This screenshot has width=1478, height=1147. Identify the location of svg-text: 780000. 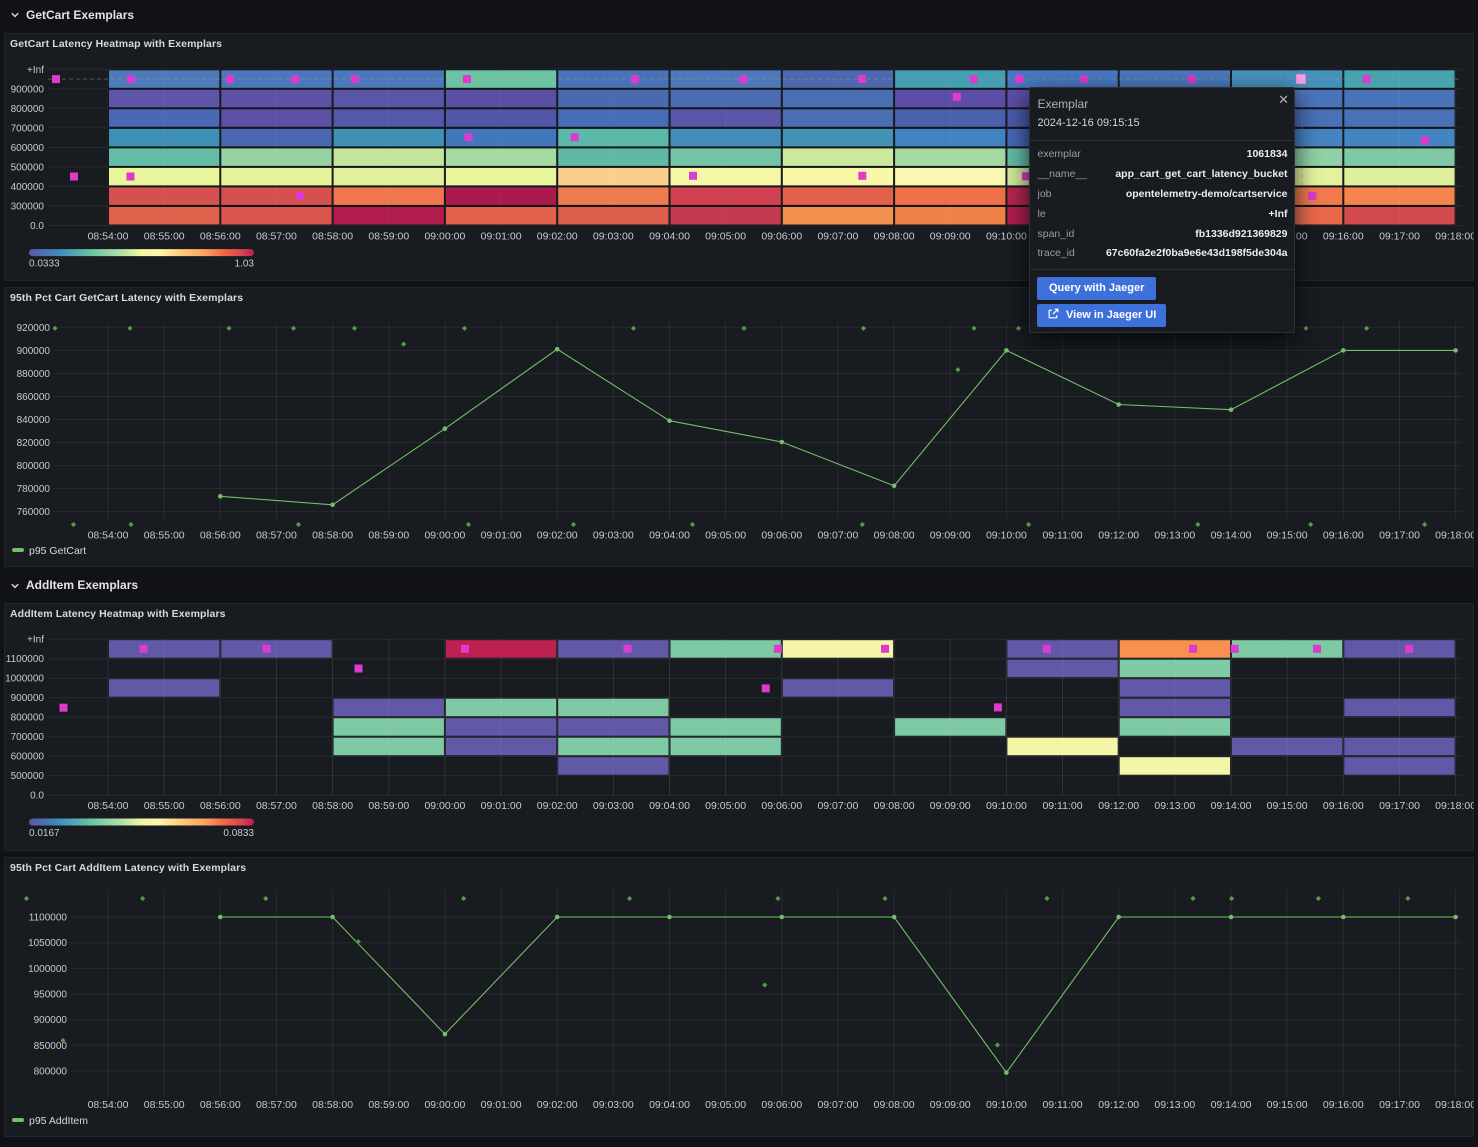
(34, 489).